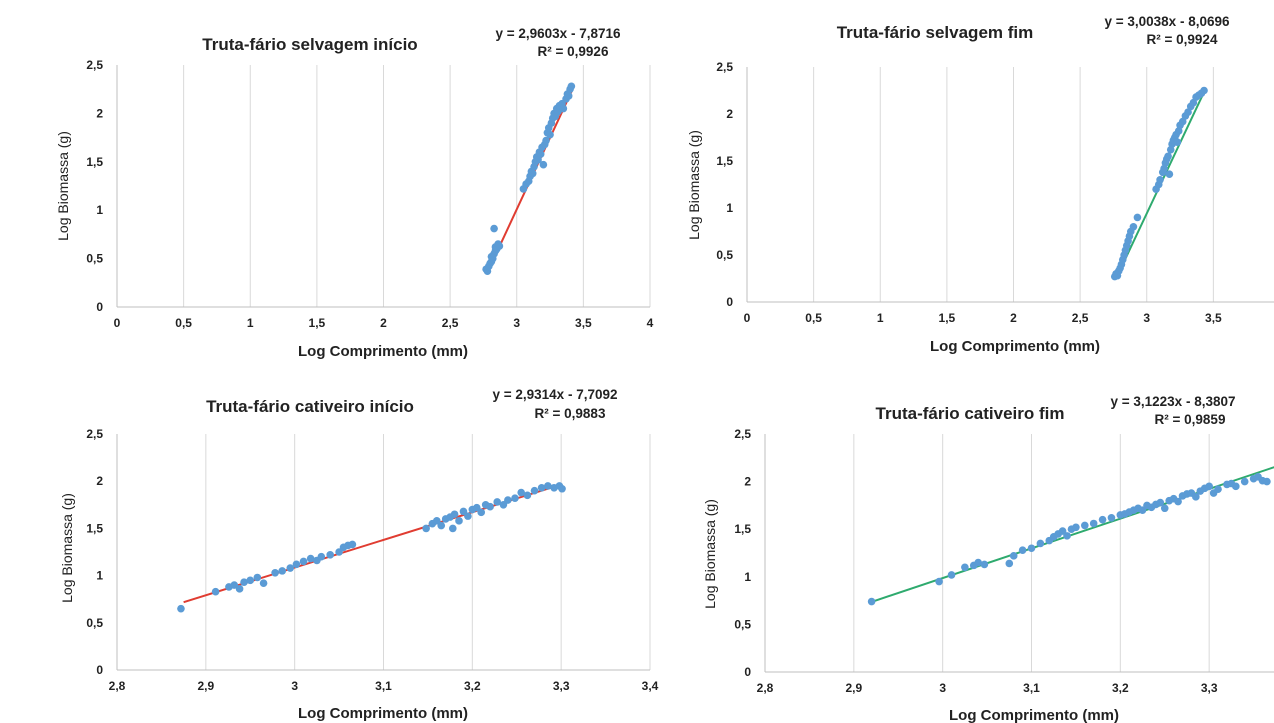  I want to click on trendline-equation: y = 3,1223x - 8,3807, so click(1173, 401).